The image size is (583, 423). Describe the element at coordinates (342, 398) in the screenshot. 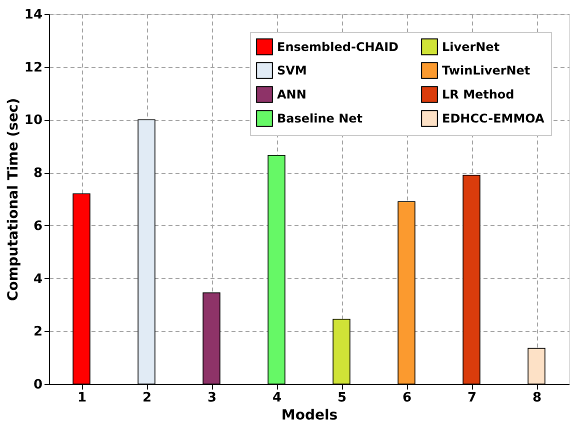

I see `x-tick-label: 5` at that location.